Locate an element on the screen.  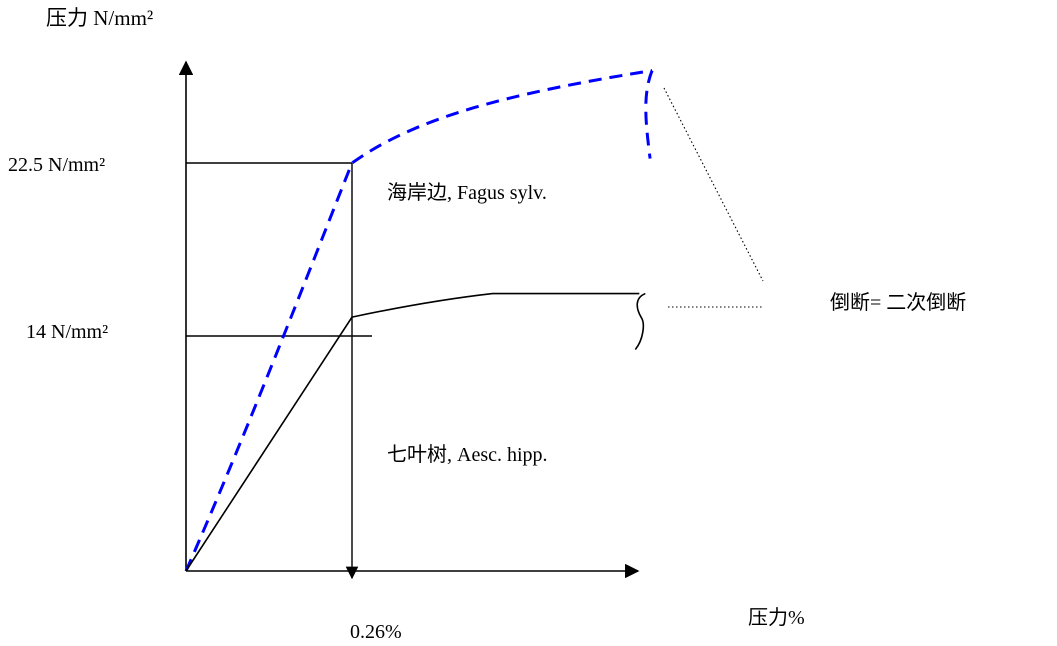
series-label-aesc: 七叶树, Aesc. hipp. is located at coordinates (467, 455).